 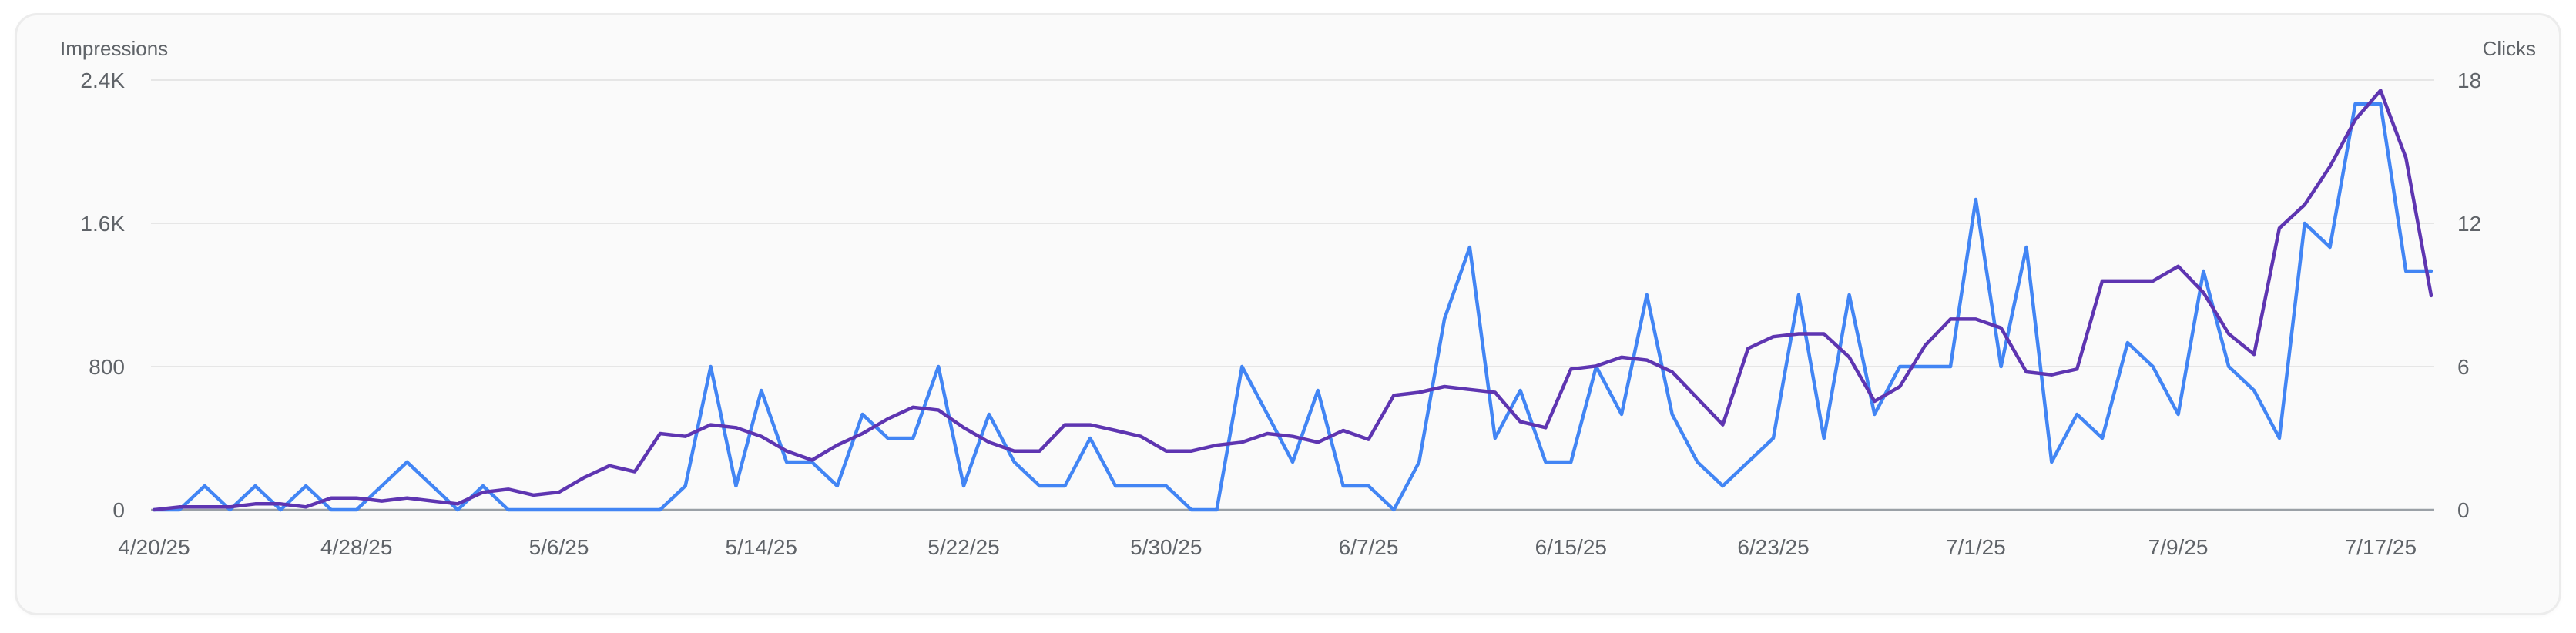 What do you see at coordinates (1571, 547) in the screenshot?
I see `x-tick-label: 6/15/25` at bounding box center [1571, 547].